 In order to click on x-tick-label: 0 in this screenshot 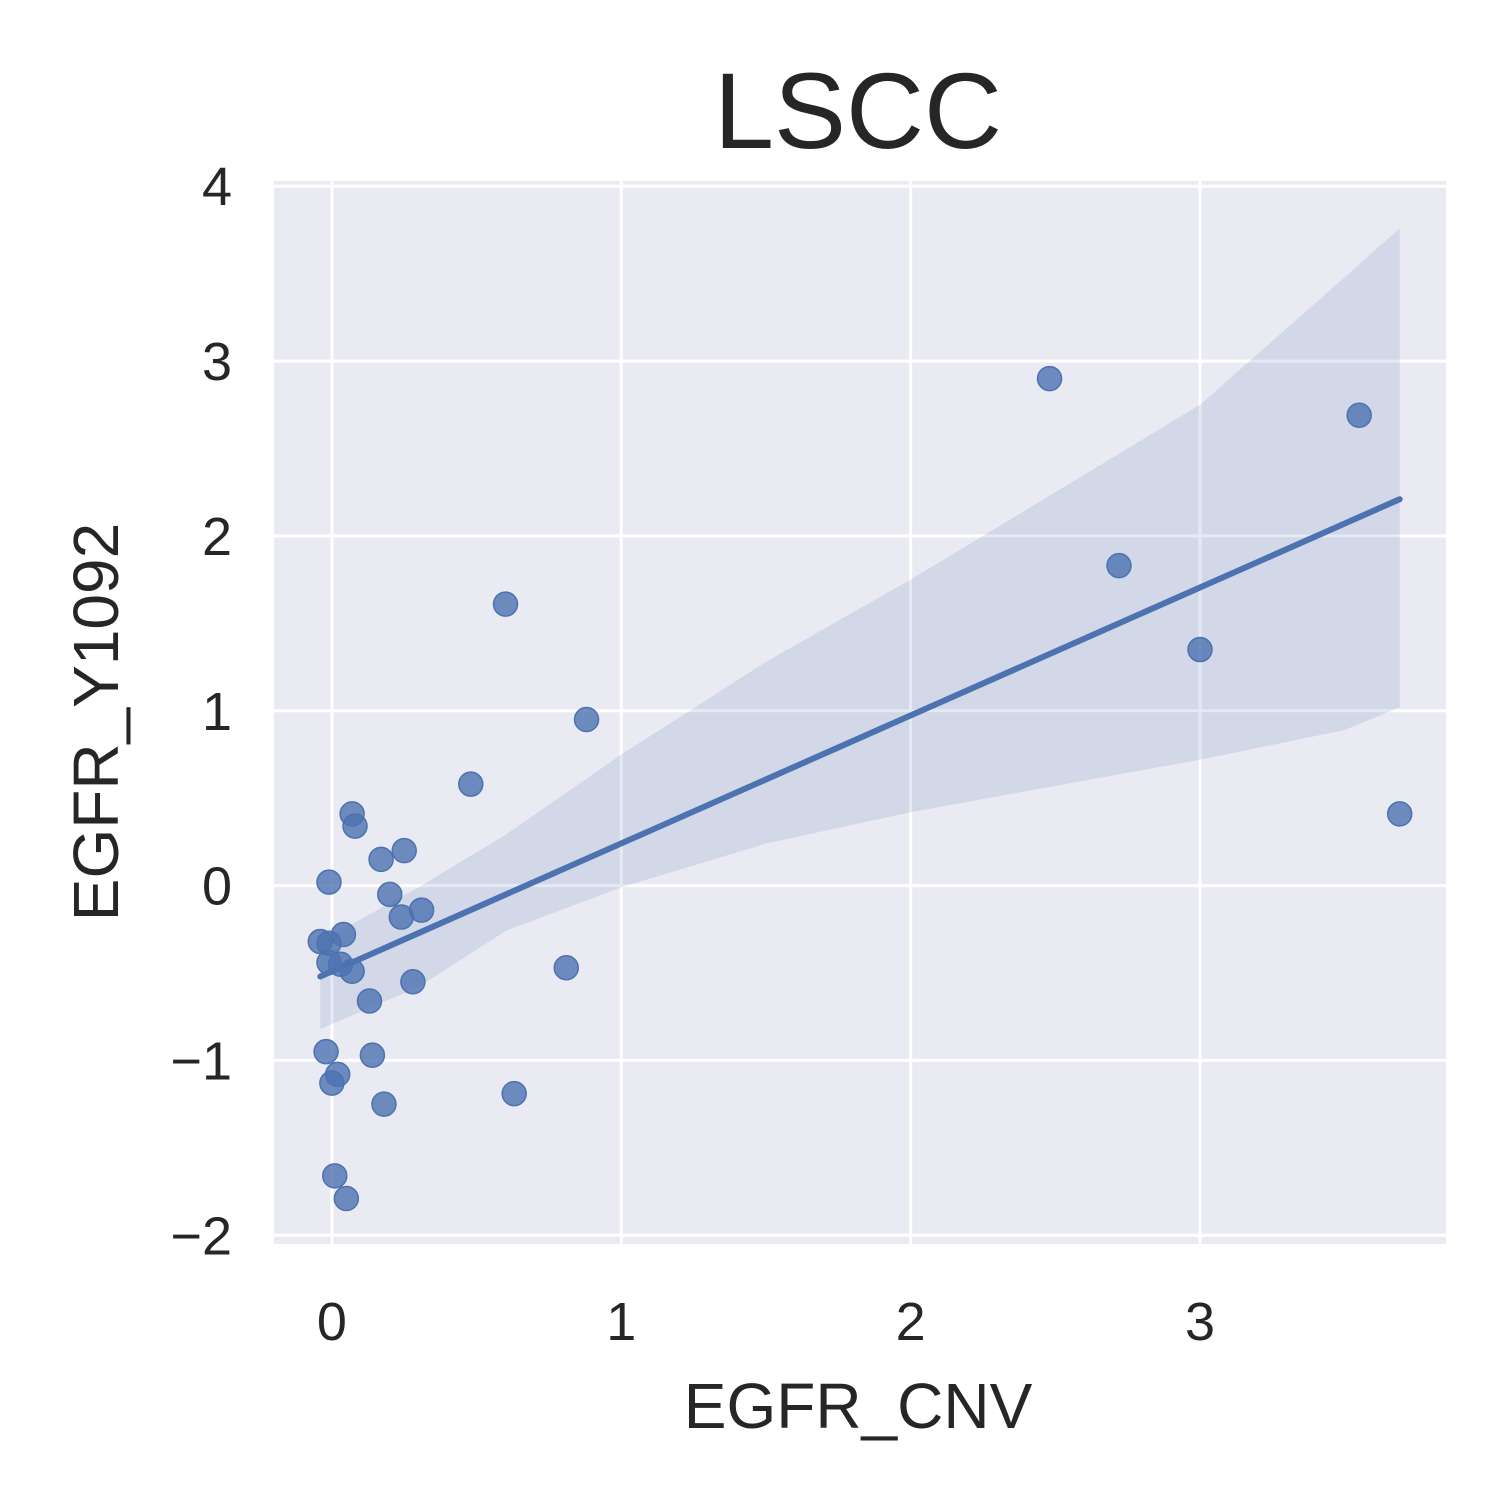, I will do `click(332, 1322)`.